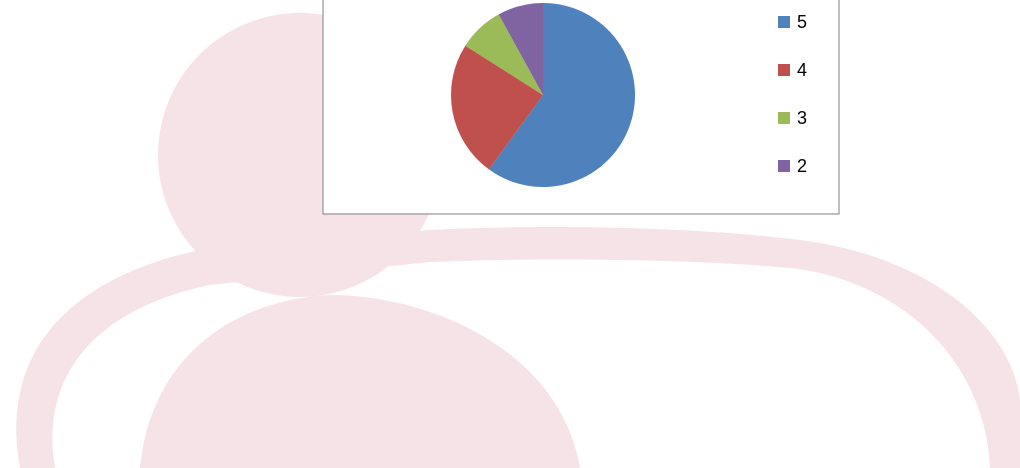 Image resolution: width=1020 pixels, height=468 pixels. I want to click on legend-label: 2, so click(802, 166).